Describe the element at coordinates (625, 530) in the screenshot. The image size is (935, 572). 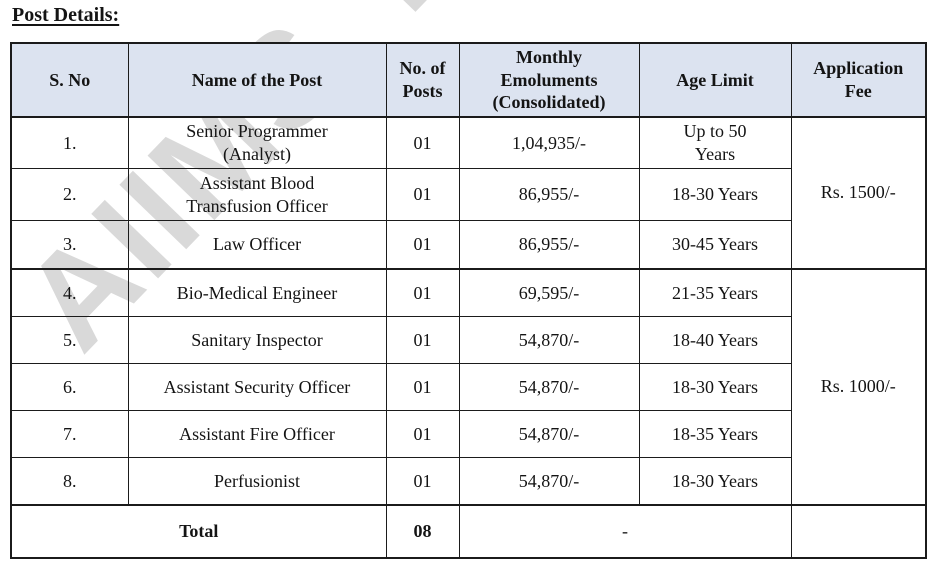
I see `cell-total-dash: -` at that location.